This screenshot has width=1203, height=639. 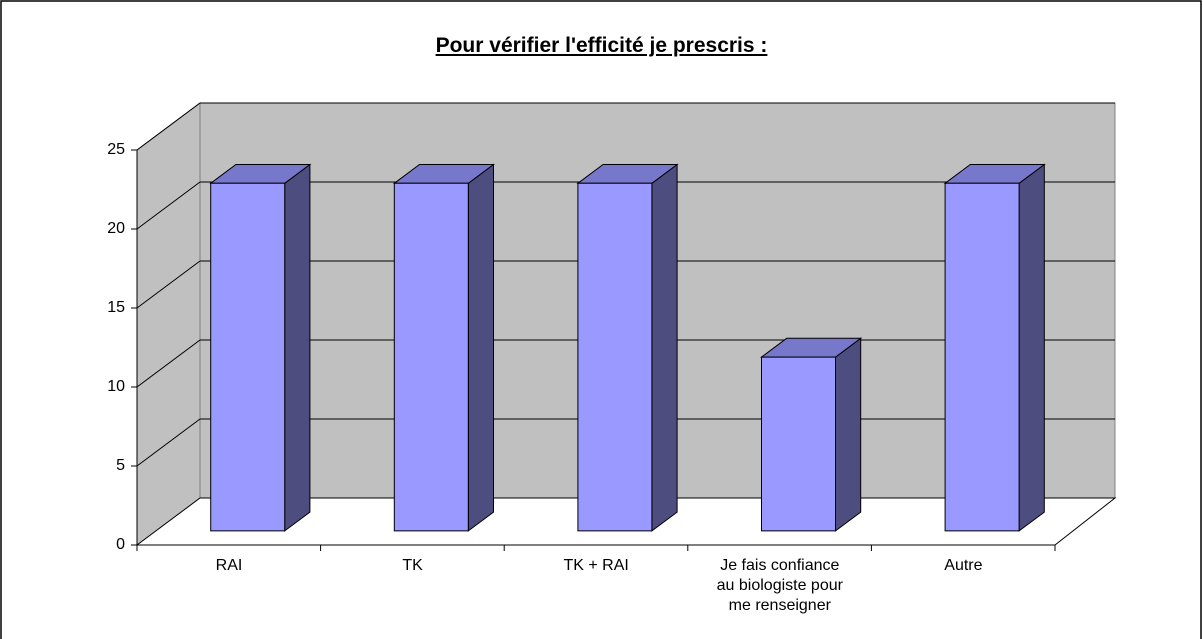 What do you see at coordinates (116, 386) in the screenshot?
I see `y-tick-label: 10` at bounding box center [116, 386].